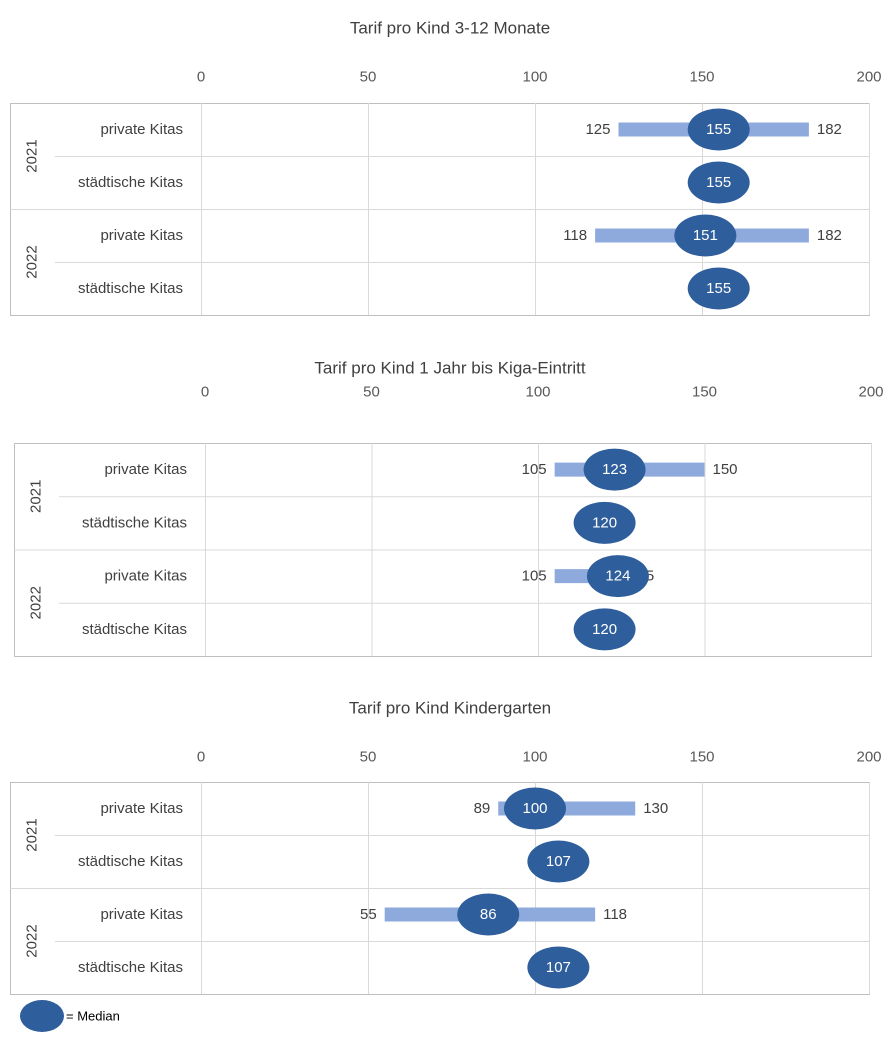 This screenshot has height=1037, width=891. I want to click on chart-title: Tarif pro Kind 3-12 Monate, so click(450, 28).